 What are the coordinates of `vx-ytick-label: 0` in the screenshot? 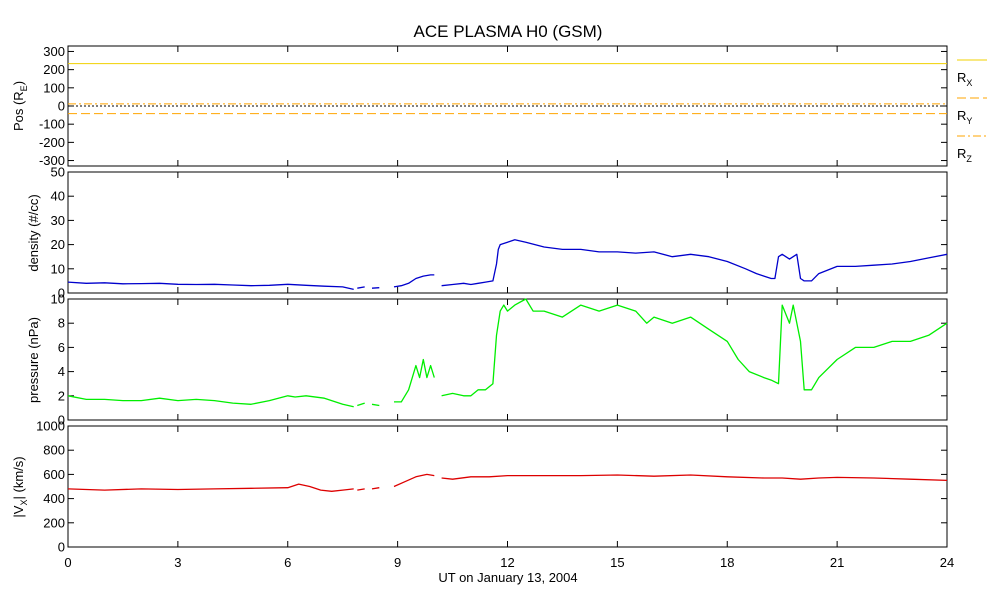 It's located at (61, 547).